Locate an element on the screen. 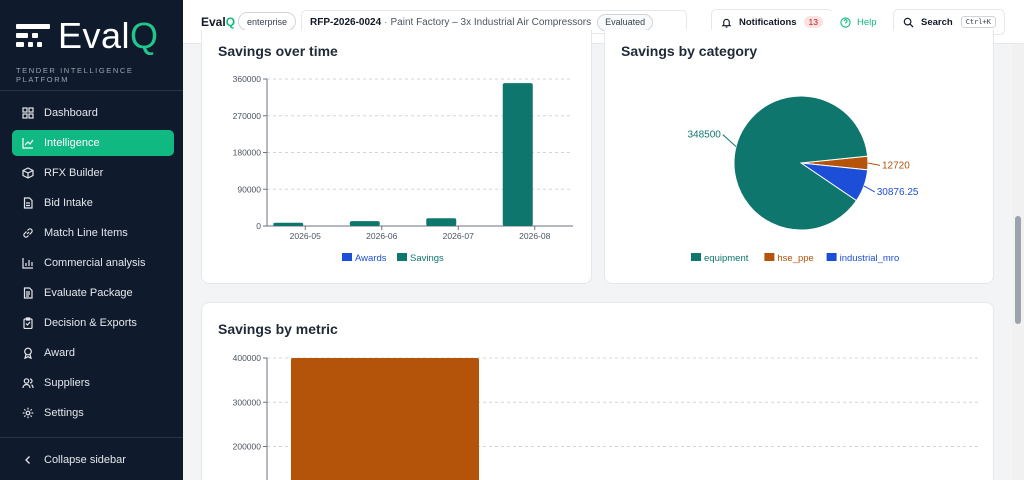 Image resolution: width=1024 pixels, height=480 pixels. legend-swatch-industrial_mro is located at coordinates (831, 257).